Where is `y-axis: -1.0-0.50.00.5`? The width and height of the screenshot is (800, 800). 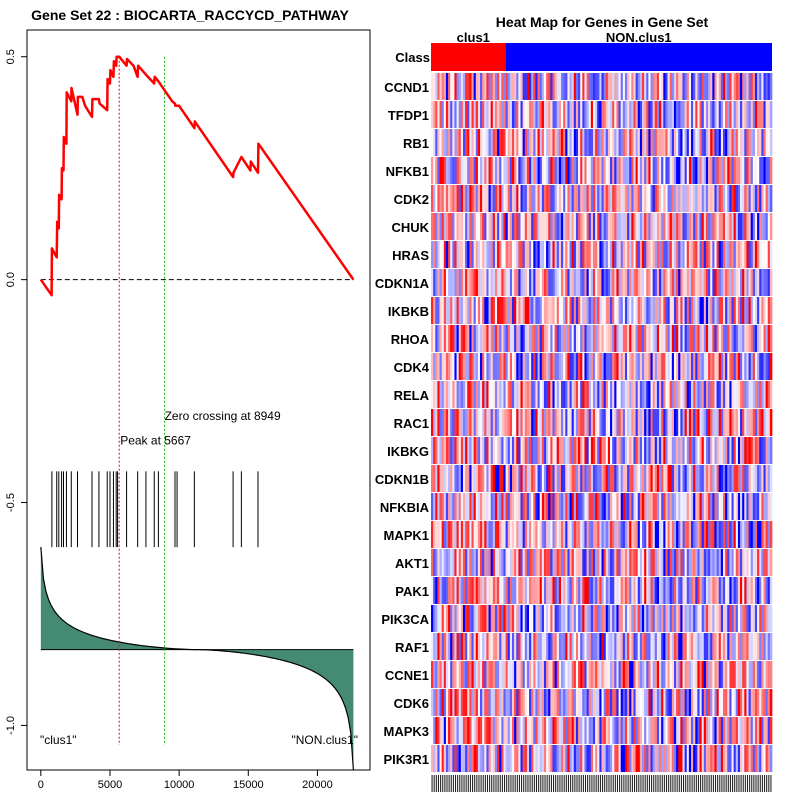 y-axis: -1.0-0.50.00.5 is located at coordinates (16, 392).